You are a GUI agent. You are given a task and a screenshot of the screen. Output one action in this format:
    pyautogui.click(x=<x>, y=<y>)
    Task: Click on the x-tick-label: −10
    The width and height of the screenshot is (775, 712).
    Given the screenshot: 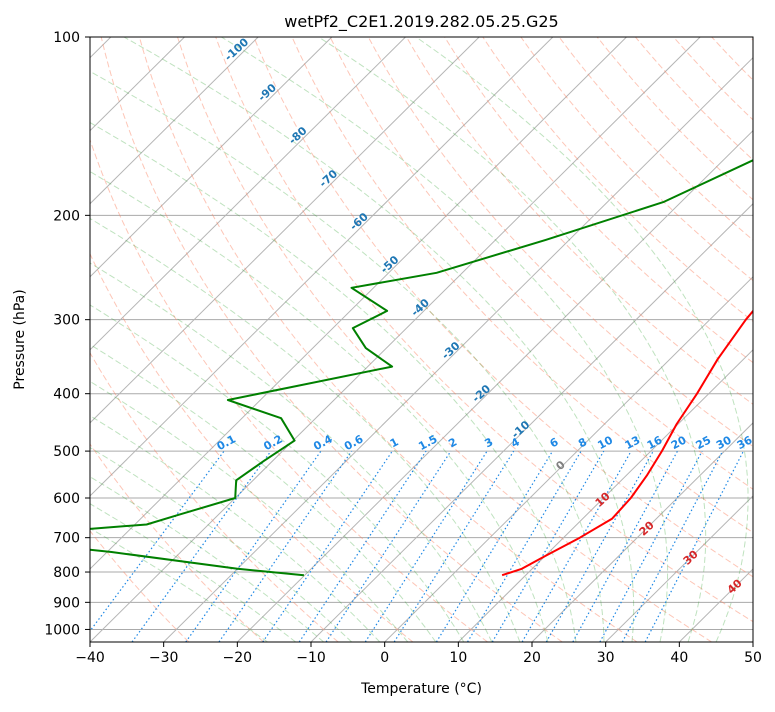 What is the action you would take?
    pyautogui.click(x=311, y=658)
    